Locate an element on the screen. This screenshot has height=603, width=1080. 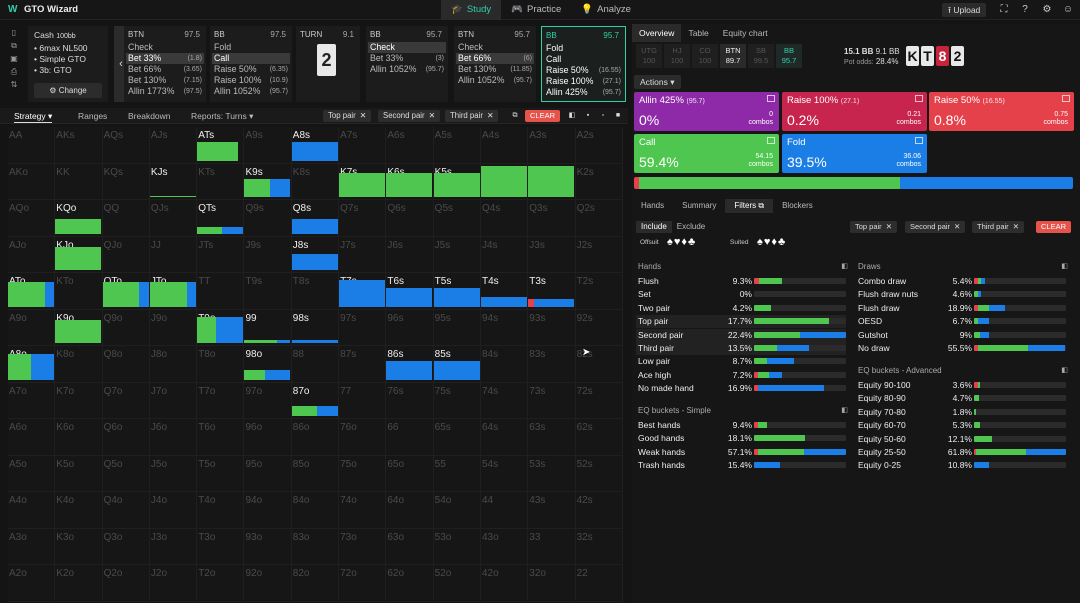
hand-cell-96s: 96s is located at coordinates (410, 327).